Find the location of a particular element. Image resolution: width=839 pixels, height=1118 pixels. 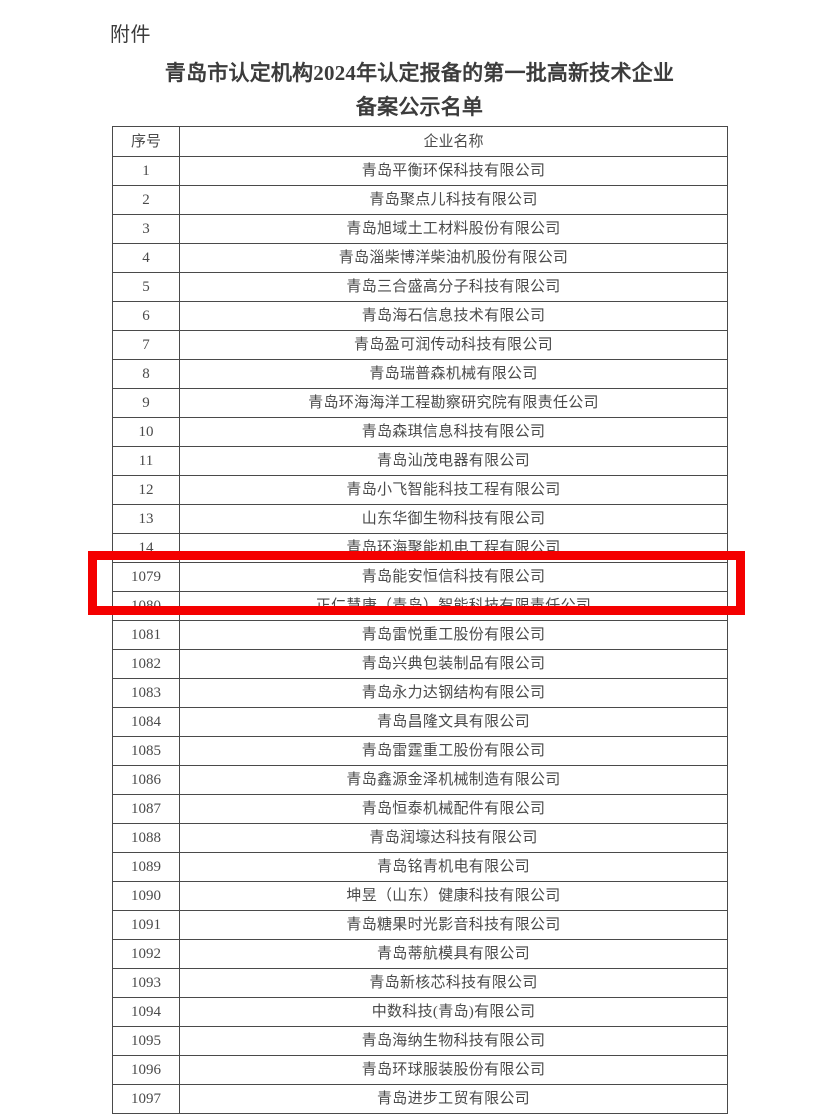

table-row: 1086 青岛鑫源金泽机械制造有限公司 is located at coordinates (420, 780).